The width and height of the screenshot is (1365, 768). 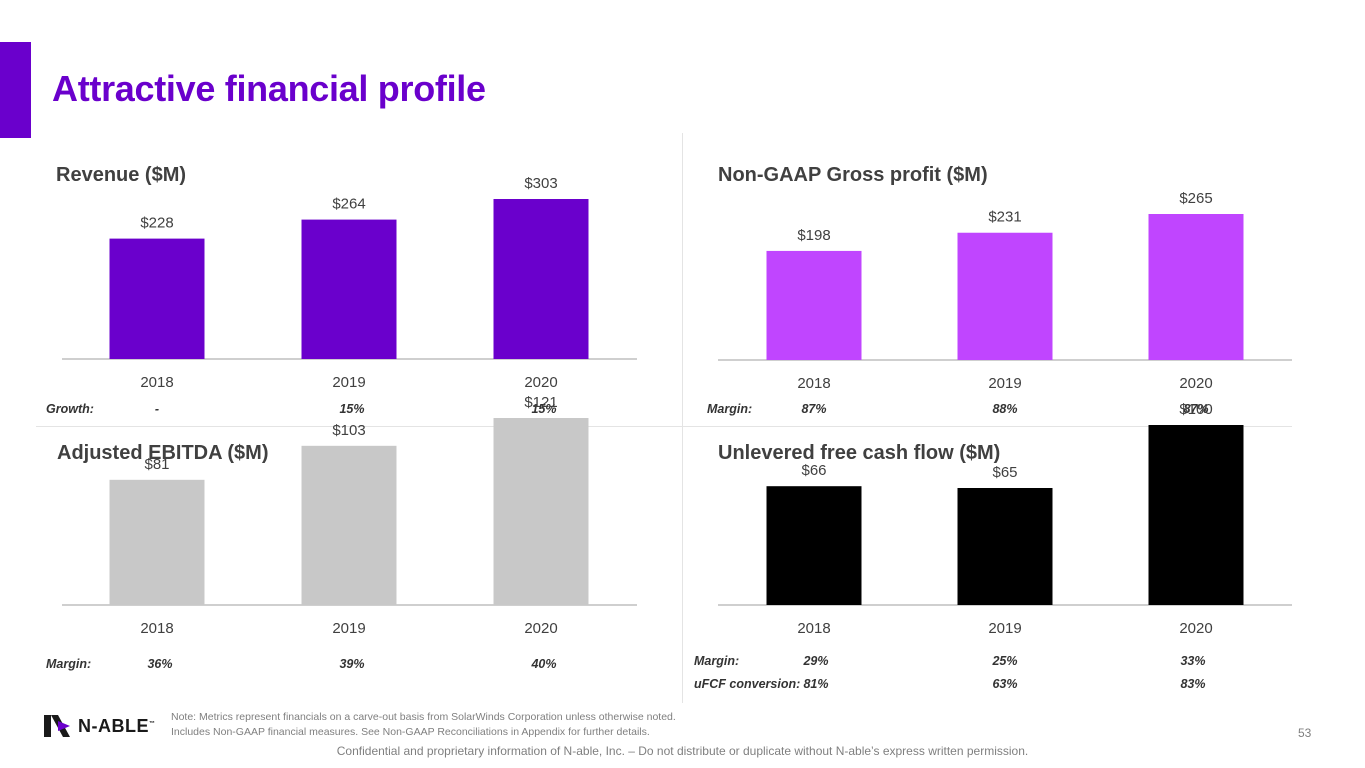 I want to click on gross_profit-bar-2019, so click(x=1005, y=296).